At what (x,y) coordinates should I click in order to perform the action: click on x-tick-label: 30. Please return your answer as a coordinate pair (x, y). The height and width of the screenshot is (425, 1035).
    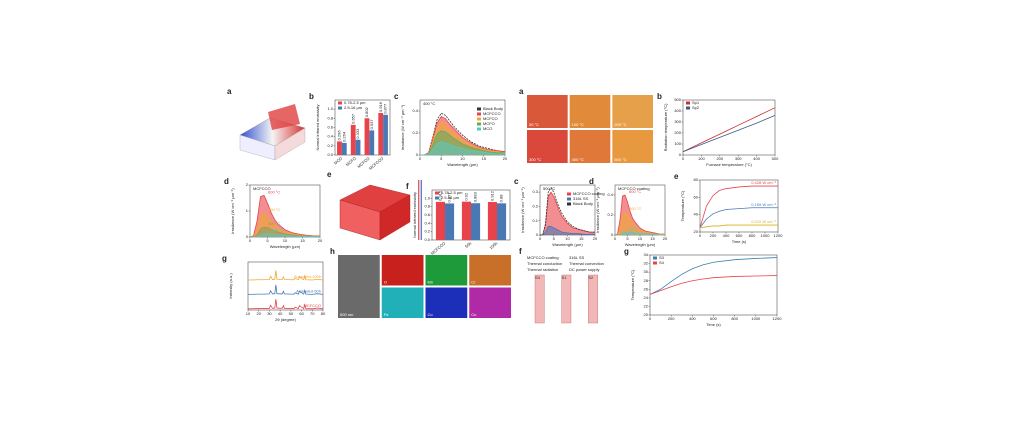
    Looking at the image, I should click on (269, 313).